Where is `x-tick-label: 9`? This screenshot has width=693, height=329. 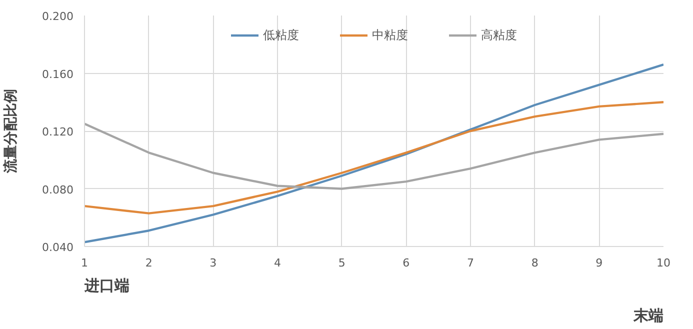
x-tick-label: 9 is located at coordinates (599, 263).